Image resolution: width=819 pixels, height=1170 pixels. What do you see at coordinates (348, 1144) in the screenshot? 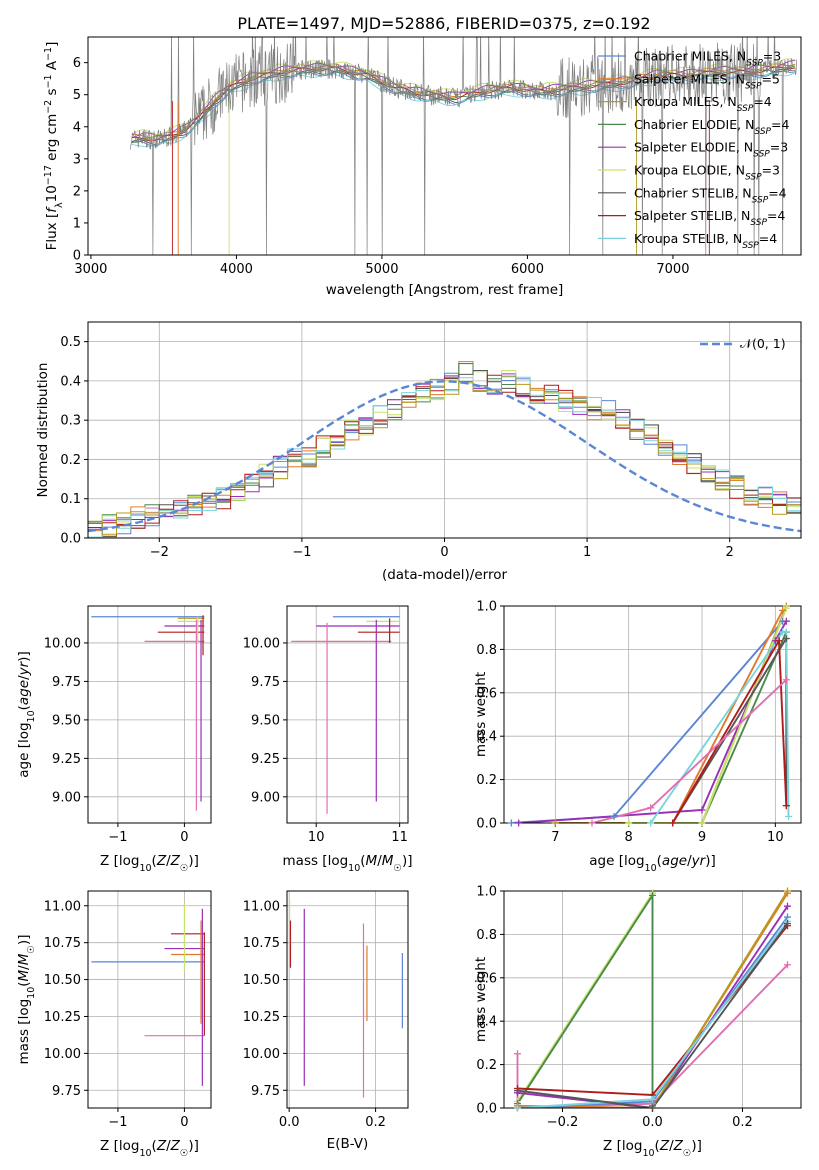
I see `mass-ebv-xlabel: E(B-V)` at bounding box center [348, 1144].